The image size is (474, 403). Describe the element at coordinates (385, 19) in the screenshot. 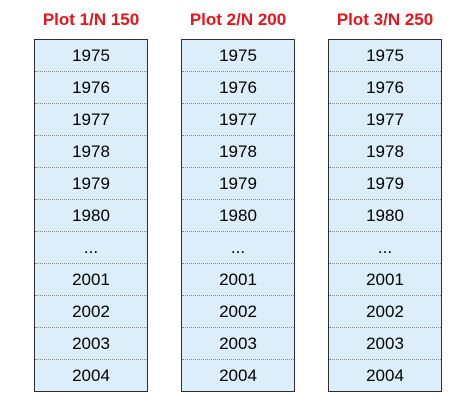

I see `plot-title: Plot 3/N 250` at that location.